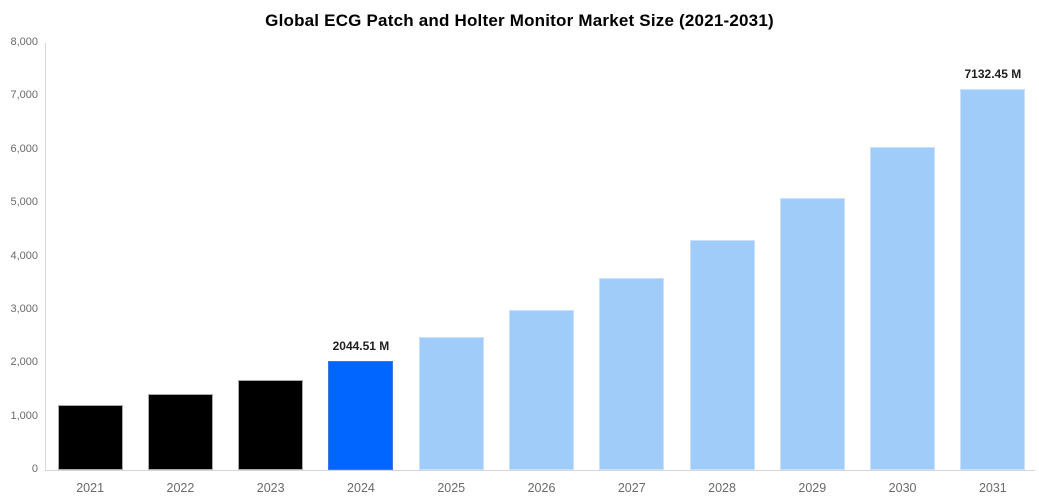 This screenshot has height=500, width=1039. I want to click on x-axis-tick-label-2031: 2031, so click(992, 488).